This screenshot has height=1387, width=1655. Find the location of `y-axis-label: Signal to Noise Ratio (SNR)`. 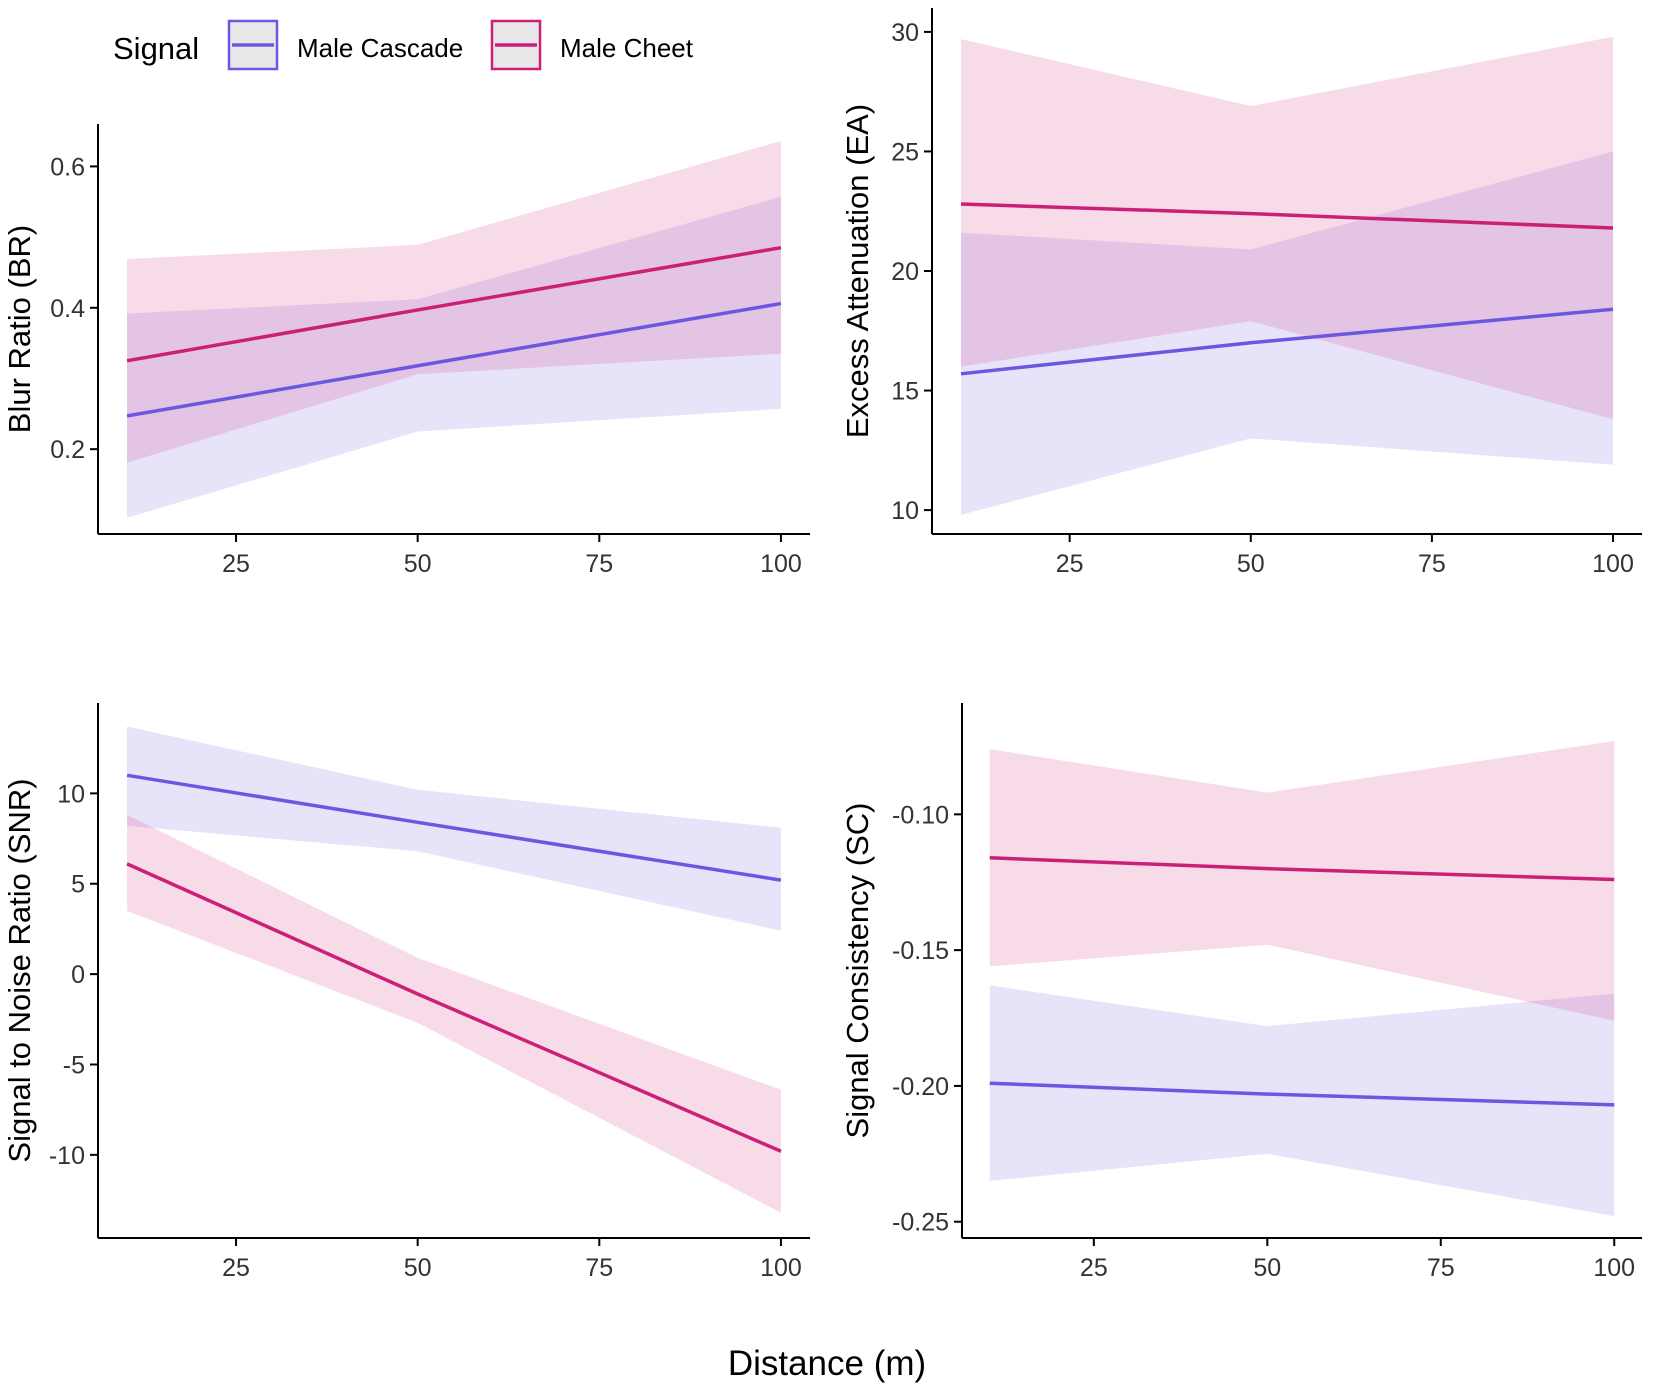

y-axis-label: Signal to Noise Ratio (SNR) is located at coordinates (19, 970).